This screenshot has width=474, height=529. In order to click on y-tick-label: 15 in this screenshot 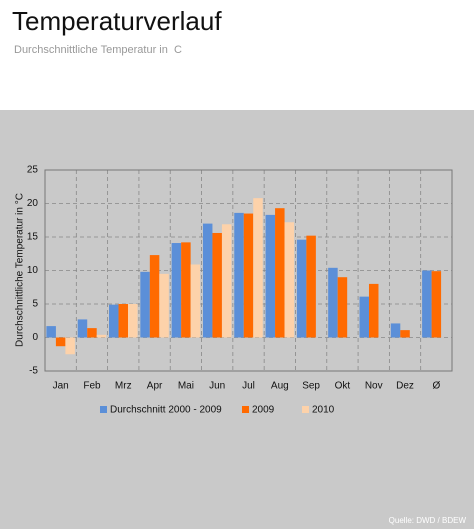, I will do `click(33, 237)`.